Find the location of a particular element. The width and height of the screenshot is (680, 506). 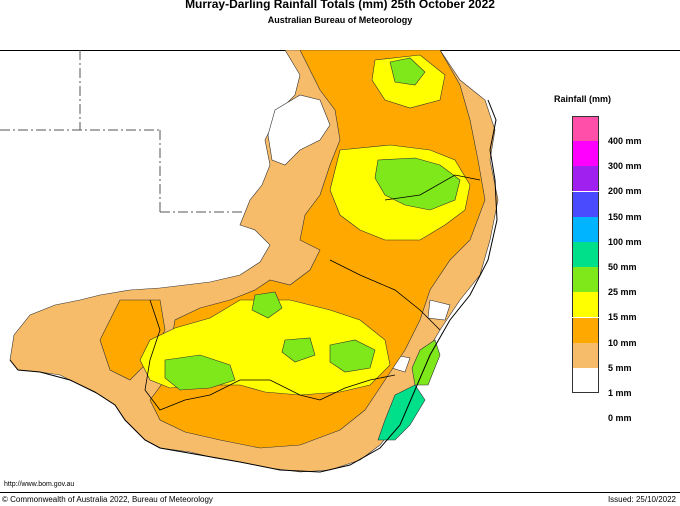

issued-date: Issued: 25/10/2022 is located at coordinates (641, 499).